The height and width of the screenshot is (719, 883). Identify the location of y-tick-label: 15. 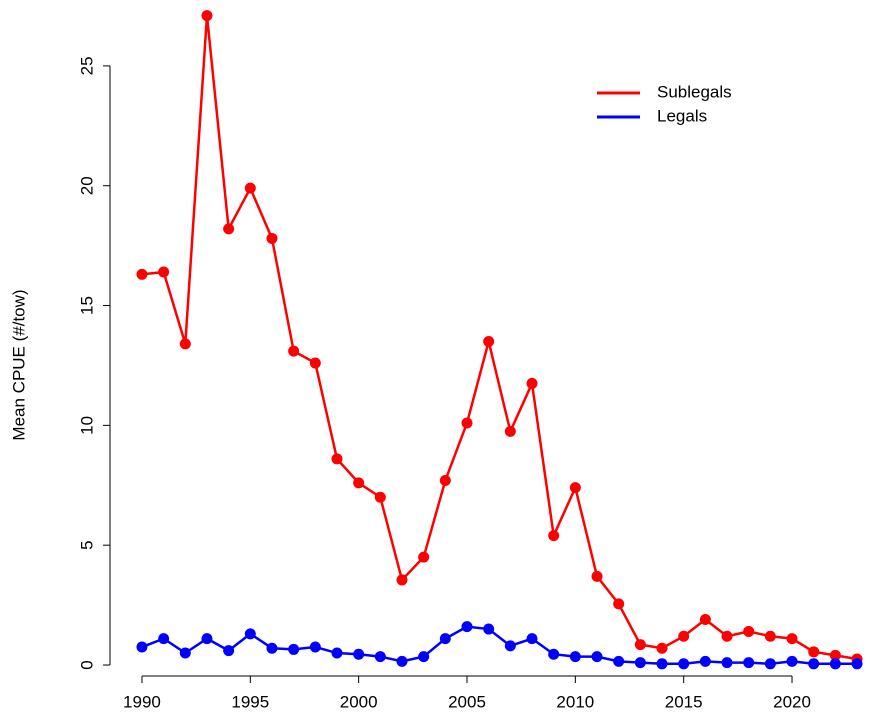
(86, 305).